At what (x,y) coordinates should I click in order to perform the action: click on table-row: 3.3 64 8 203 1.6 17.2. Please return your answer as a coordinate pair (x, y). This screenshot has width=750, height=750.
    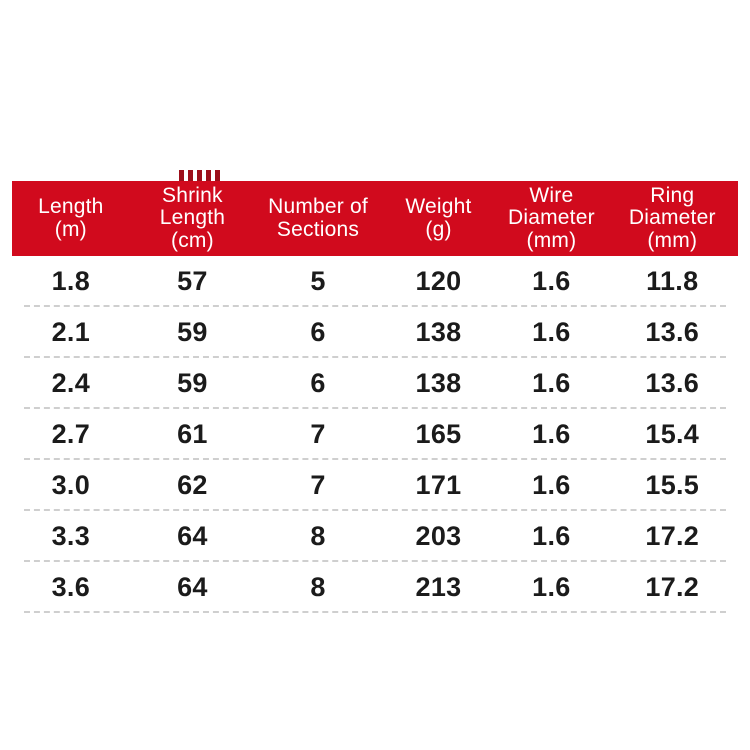
    Looking at the image, I should click on (375, 536).